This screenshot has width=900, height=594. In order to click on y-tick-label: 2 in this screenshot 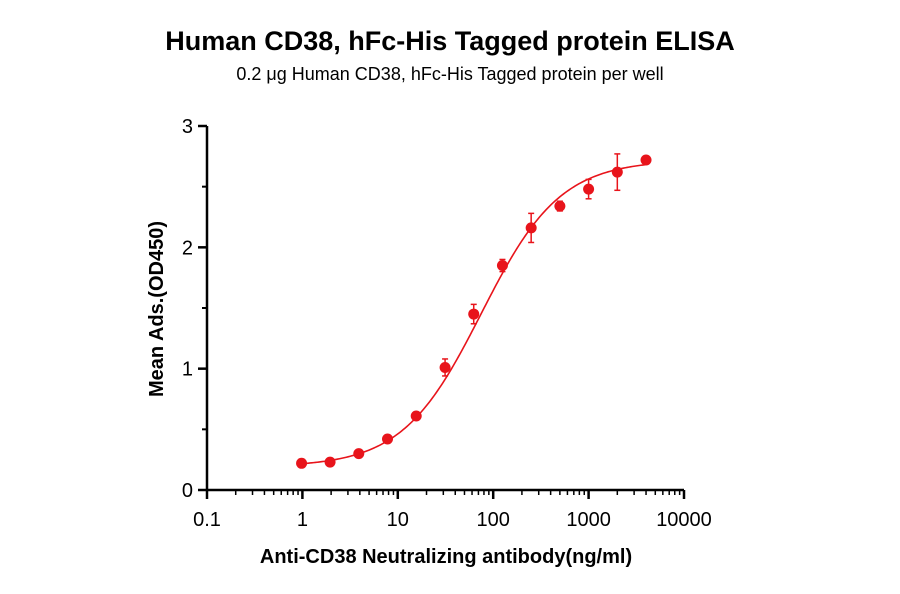, I will do `click(187, 248)`.